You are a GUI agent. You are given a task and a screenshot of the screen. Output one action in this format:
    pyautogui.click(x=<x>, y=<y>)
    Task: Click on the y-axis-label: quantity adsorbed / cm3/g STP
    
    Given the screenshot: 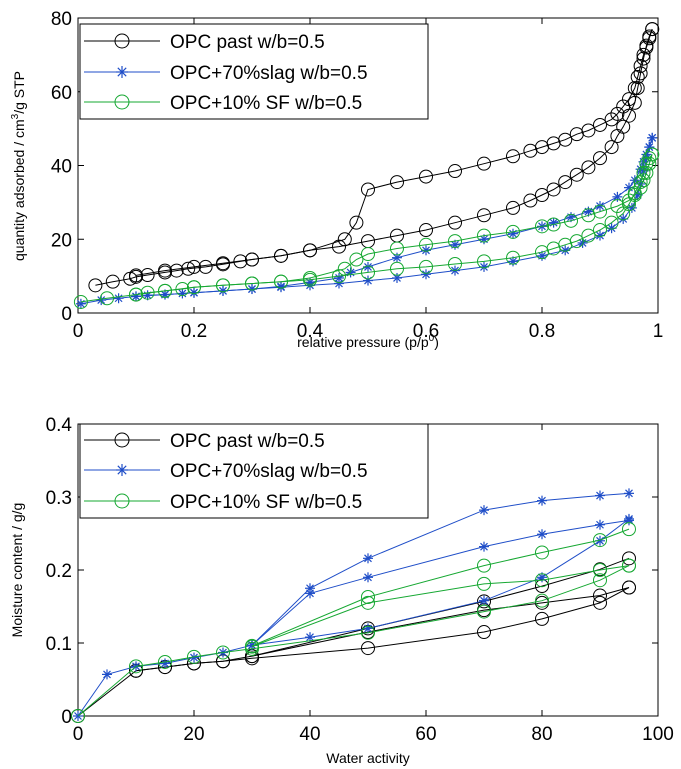 What is the action you would take?
    pyautogui.click(x=18, y=166)
    